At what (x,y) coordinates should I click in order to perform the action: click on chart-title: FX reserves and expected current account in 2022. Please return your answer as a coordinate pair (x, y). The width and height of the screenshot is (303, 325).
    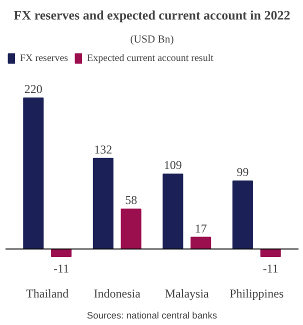
    Looking at the image, I should click on (152, 15).